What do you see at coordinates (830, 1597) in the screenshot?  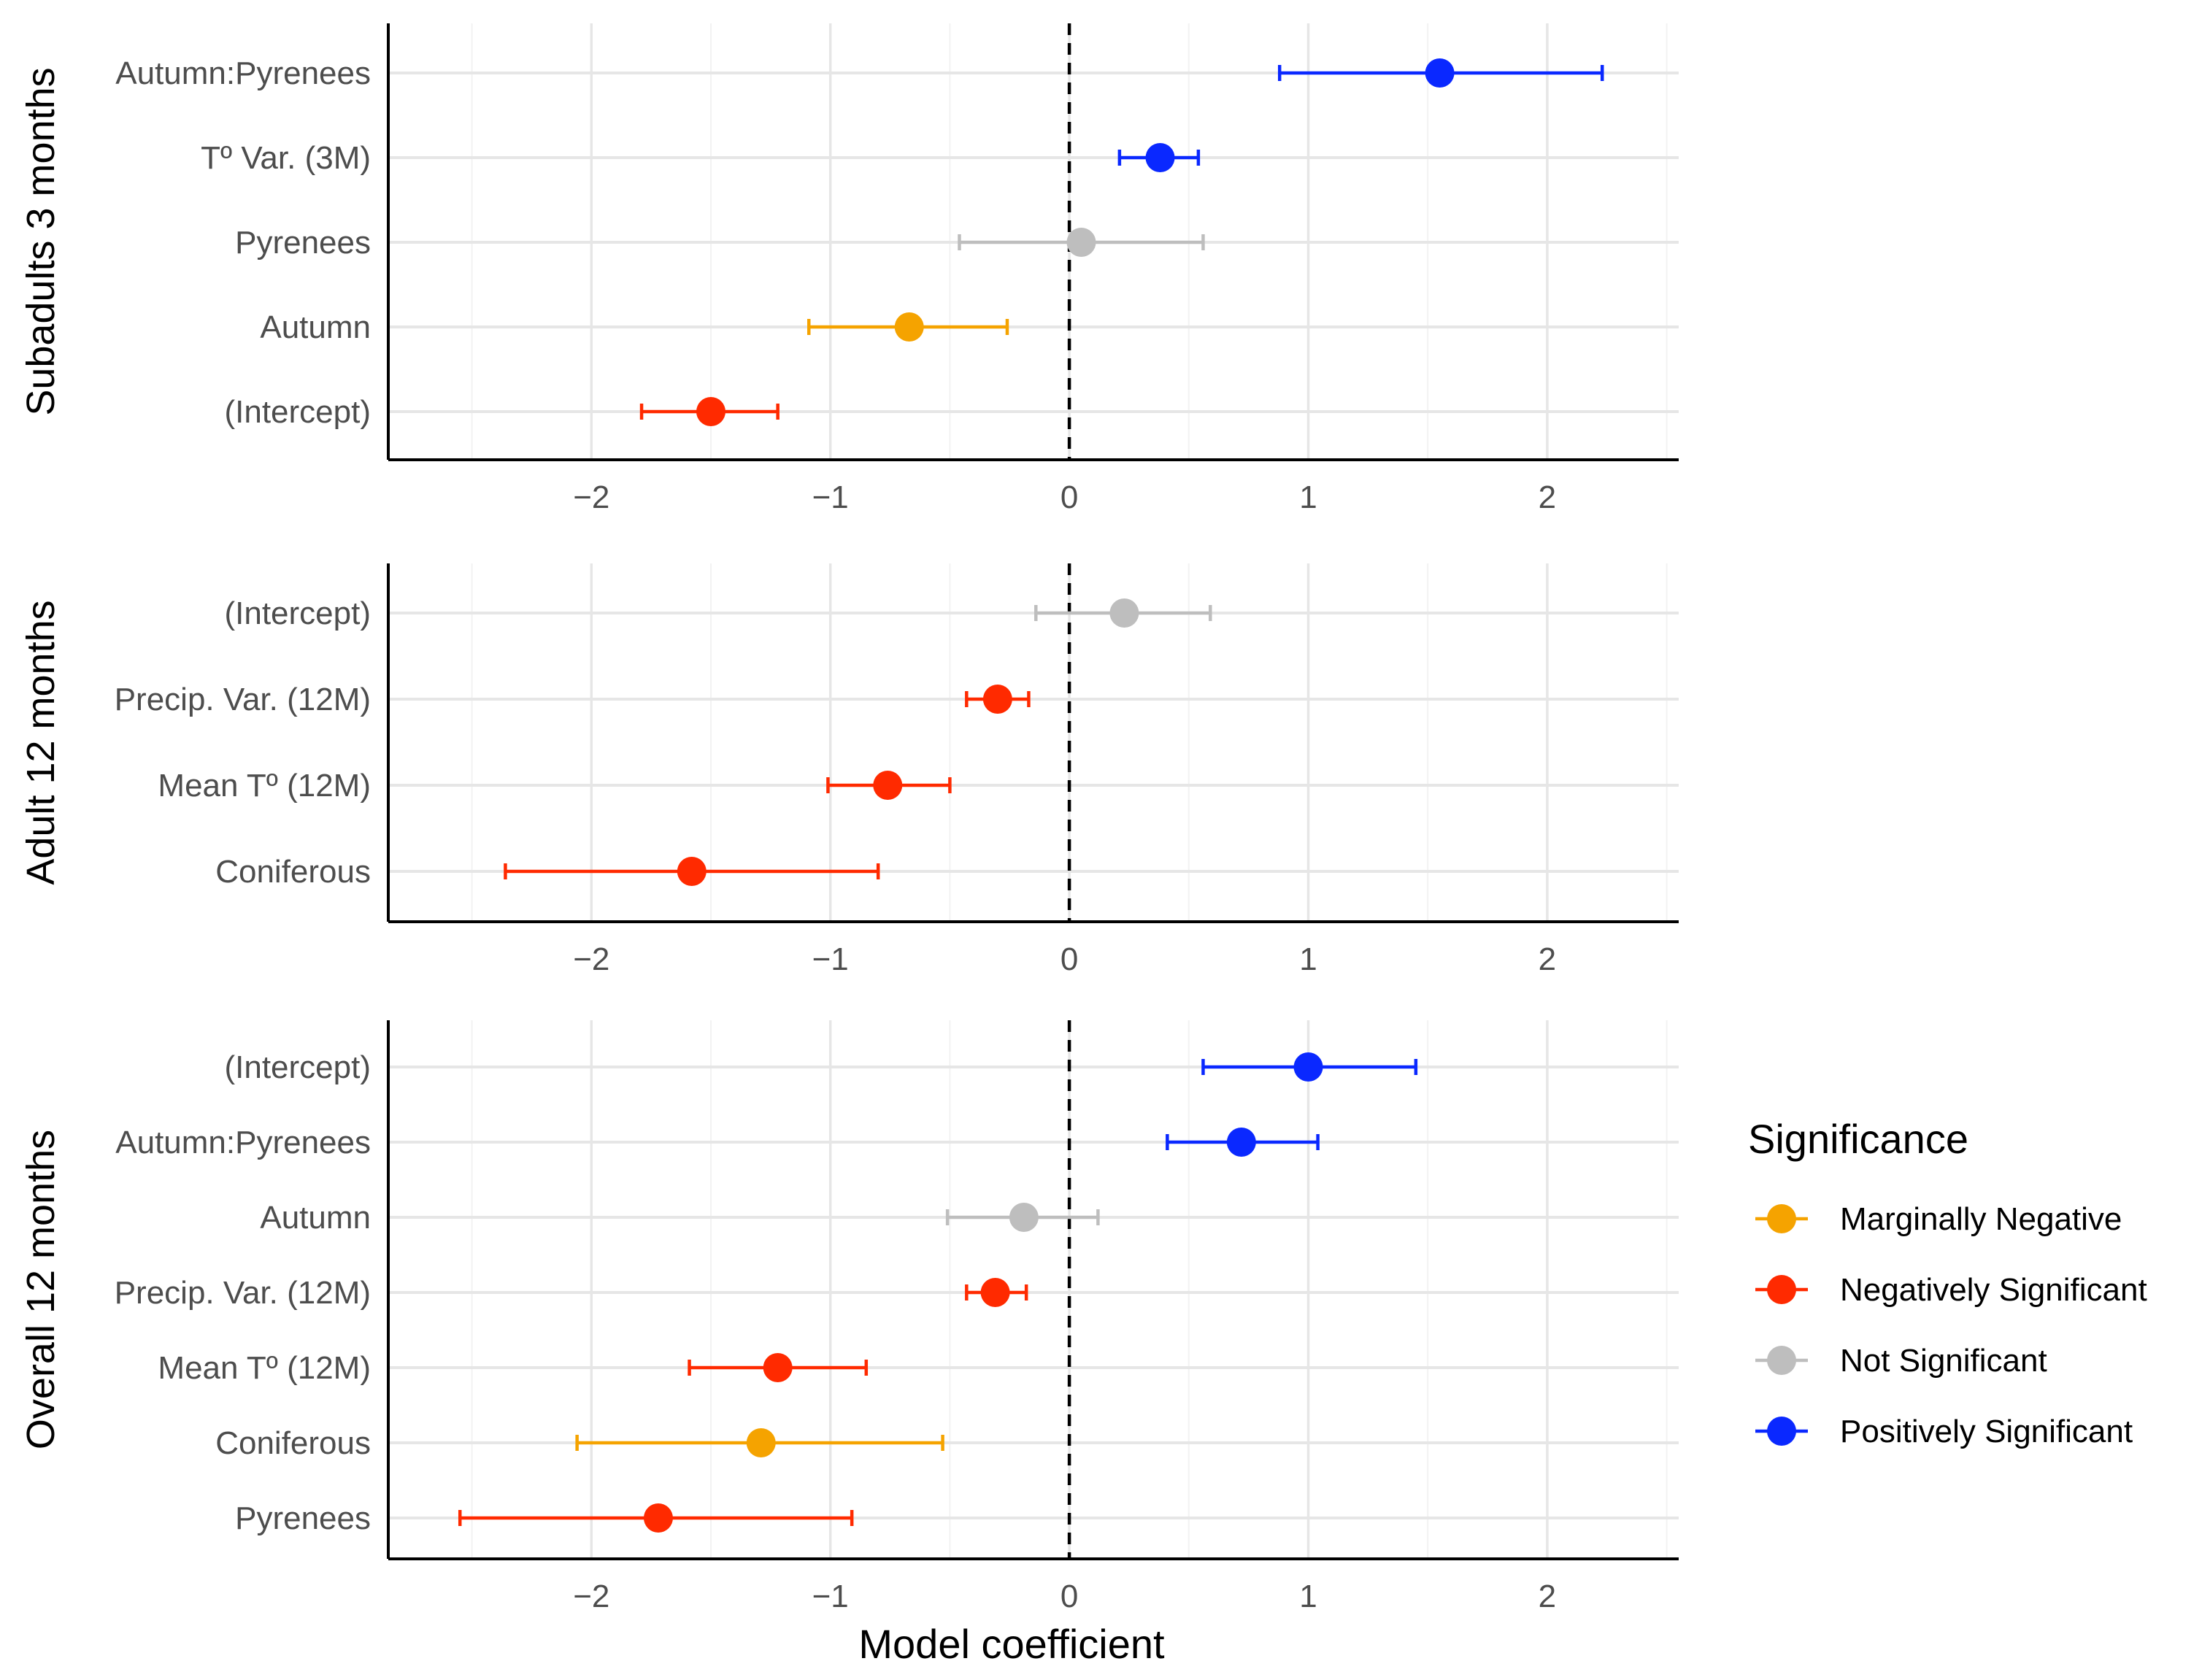 I see `x-tick-label-overall-12-months: −1` at bounding box center [830, 1597].